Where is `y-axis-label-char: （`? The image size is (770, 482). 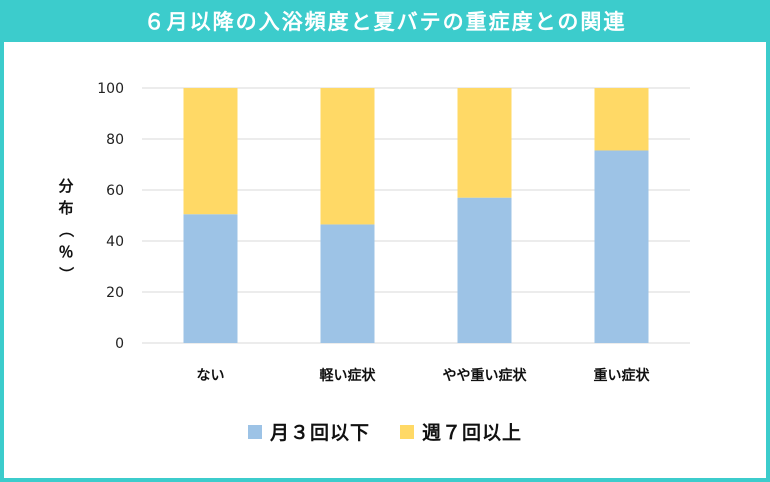 y-axis-label-char: （ is located at coordinates (66, 229).